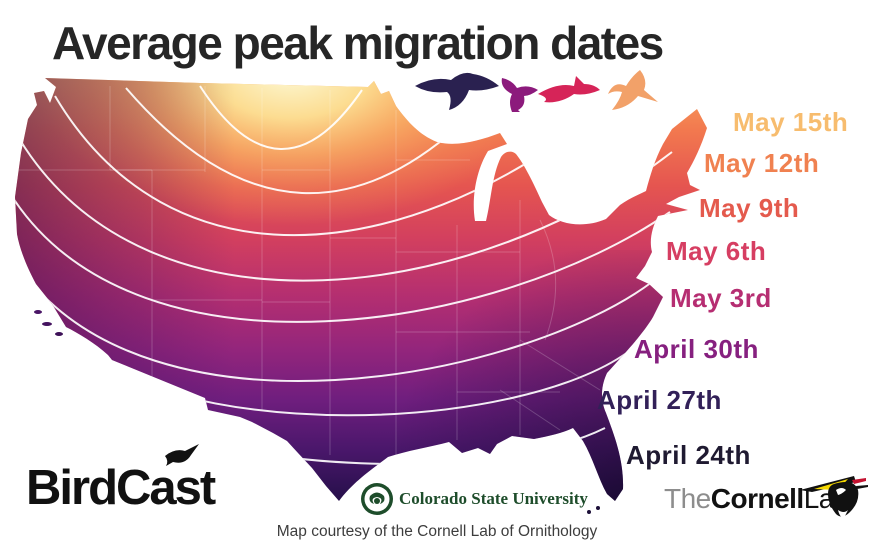  I want to click on date-label: April 24th, so click(688, 455).